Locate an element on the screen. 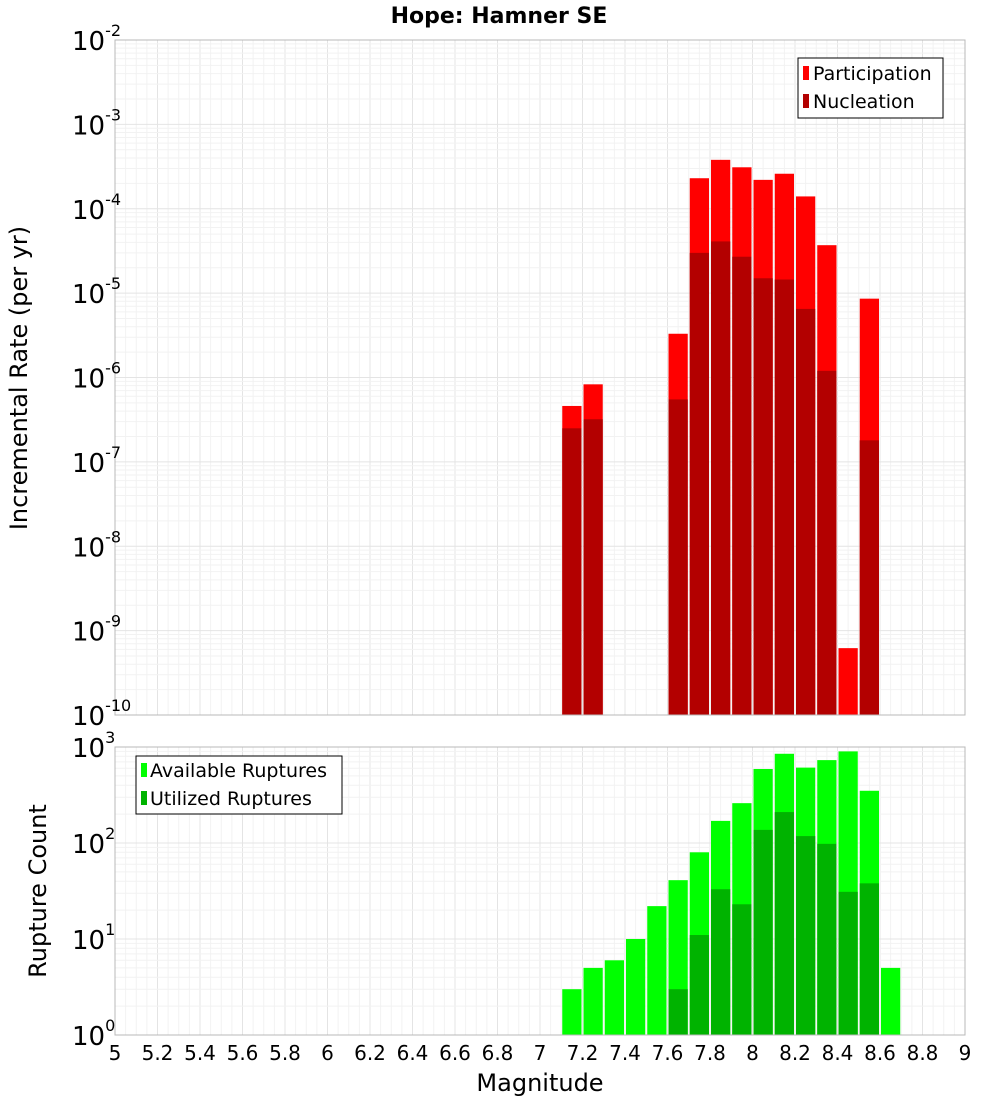  y-tick-label: 10⁻⁵ is located at coordinates (96, 292).